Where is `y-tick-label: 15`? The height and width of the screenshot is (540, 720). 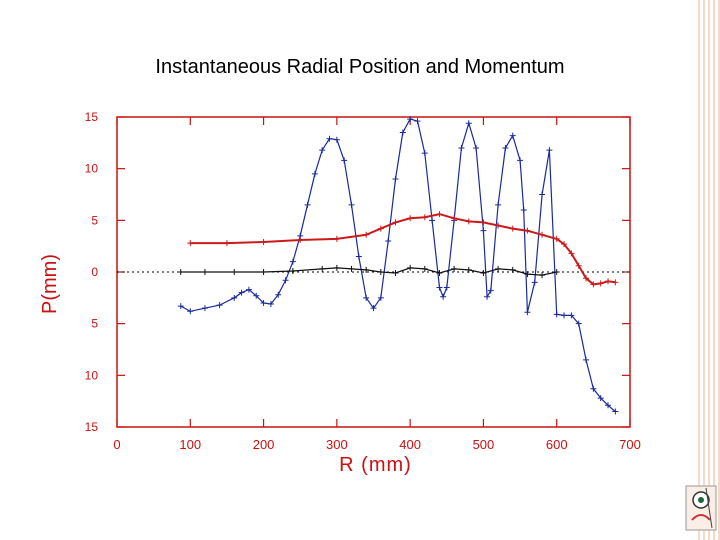 y-tick-label: 15 is located at coordinates (92, 427).